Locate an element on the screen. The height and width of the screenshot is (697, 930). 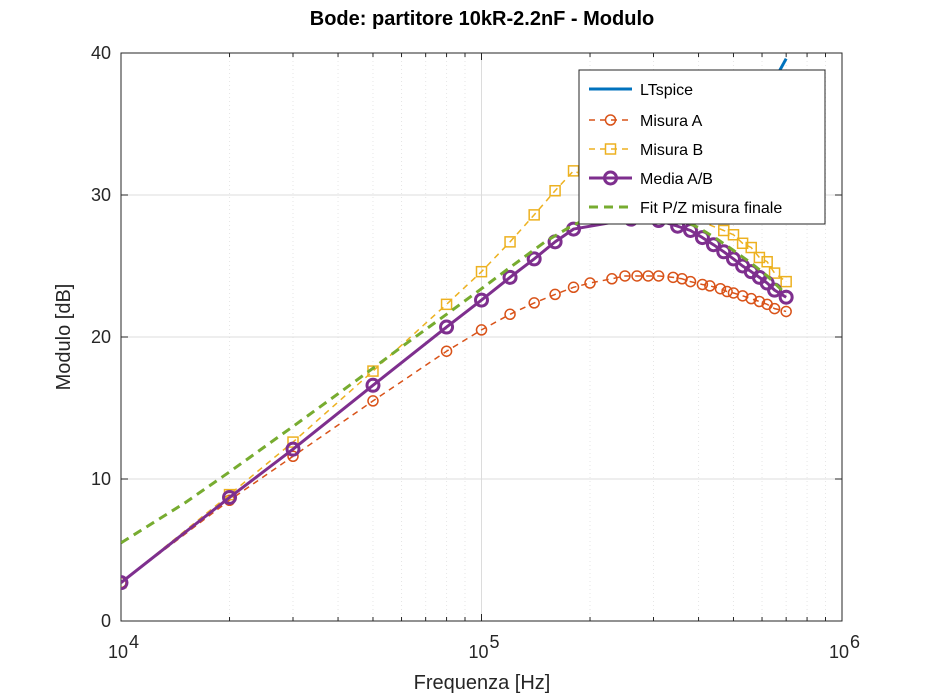
y-tick-labels: 0 10 20 30 40 is located at coordinates (101, 337).